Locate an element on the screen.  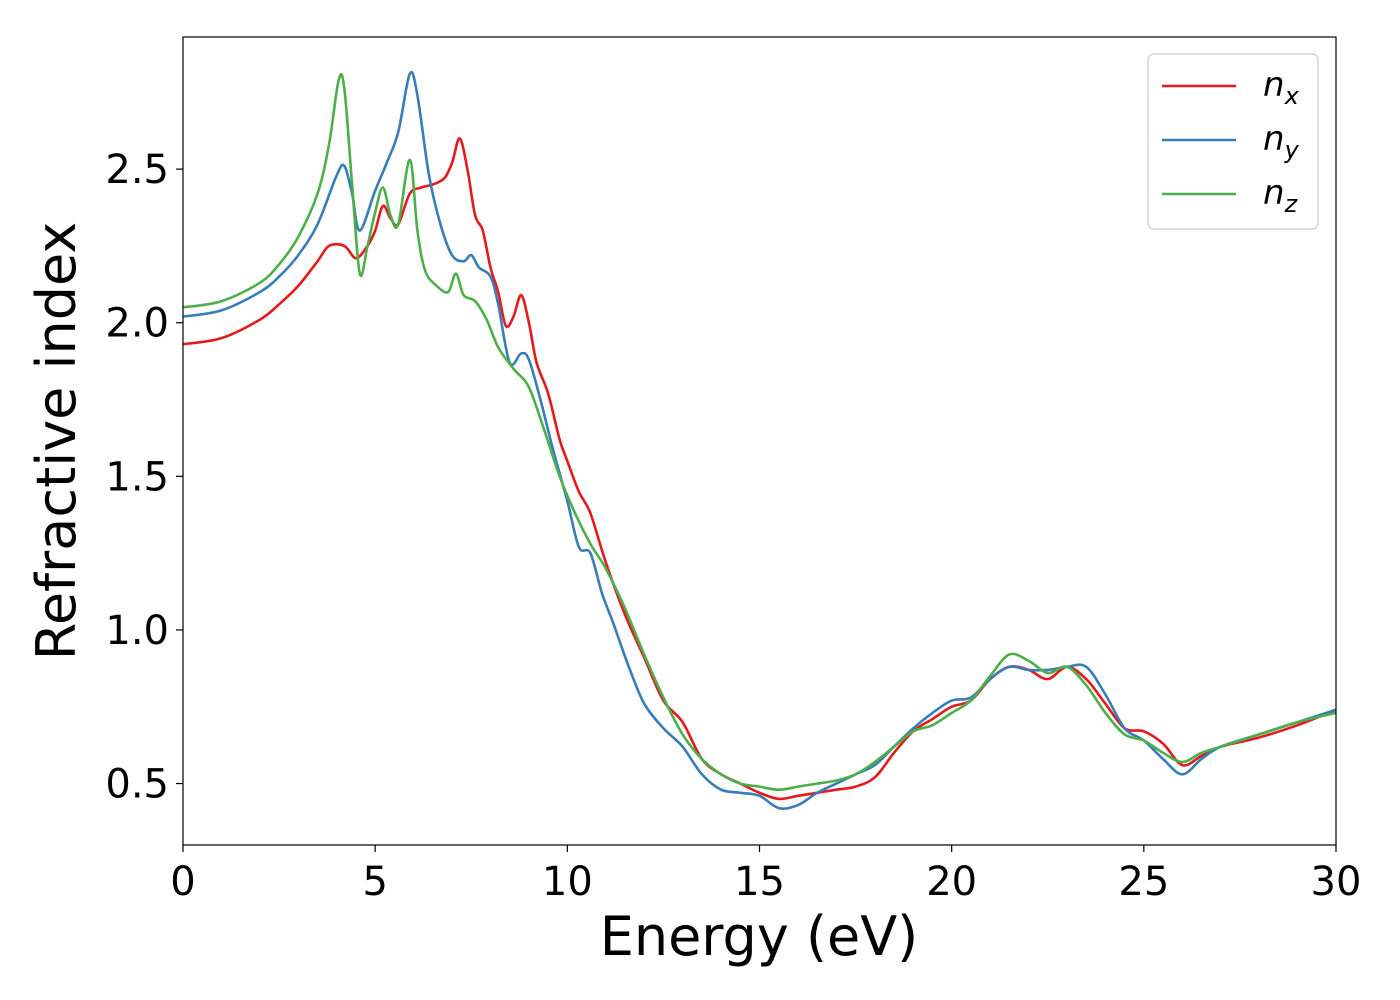
x-tick-label: 25 is located at coordinates (1143, 882).